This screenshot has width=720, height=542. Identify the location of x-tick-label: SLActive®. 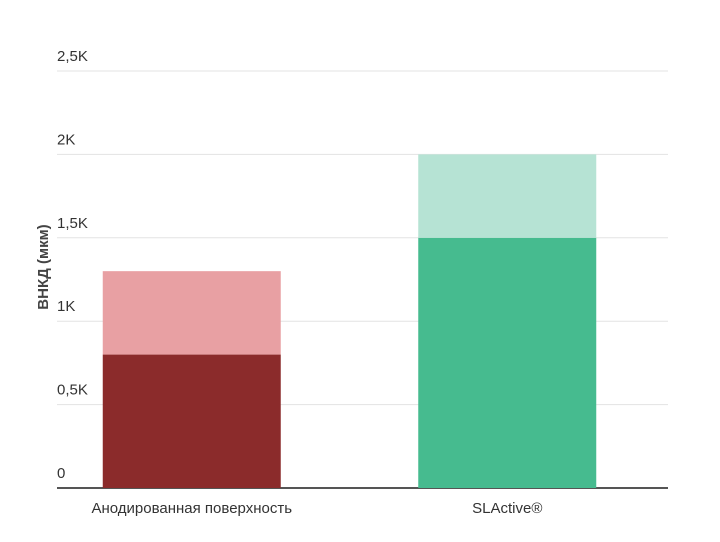
(507, 508).